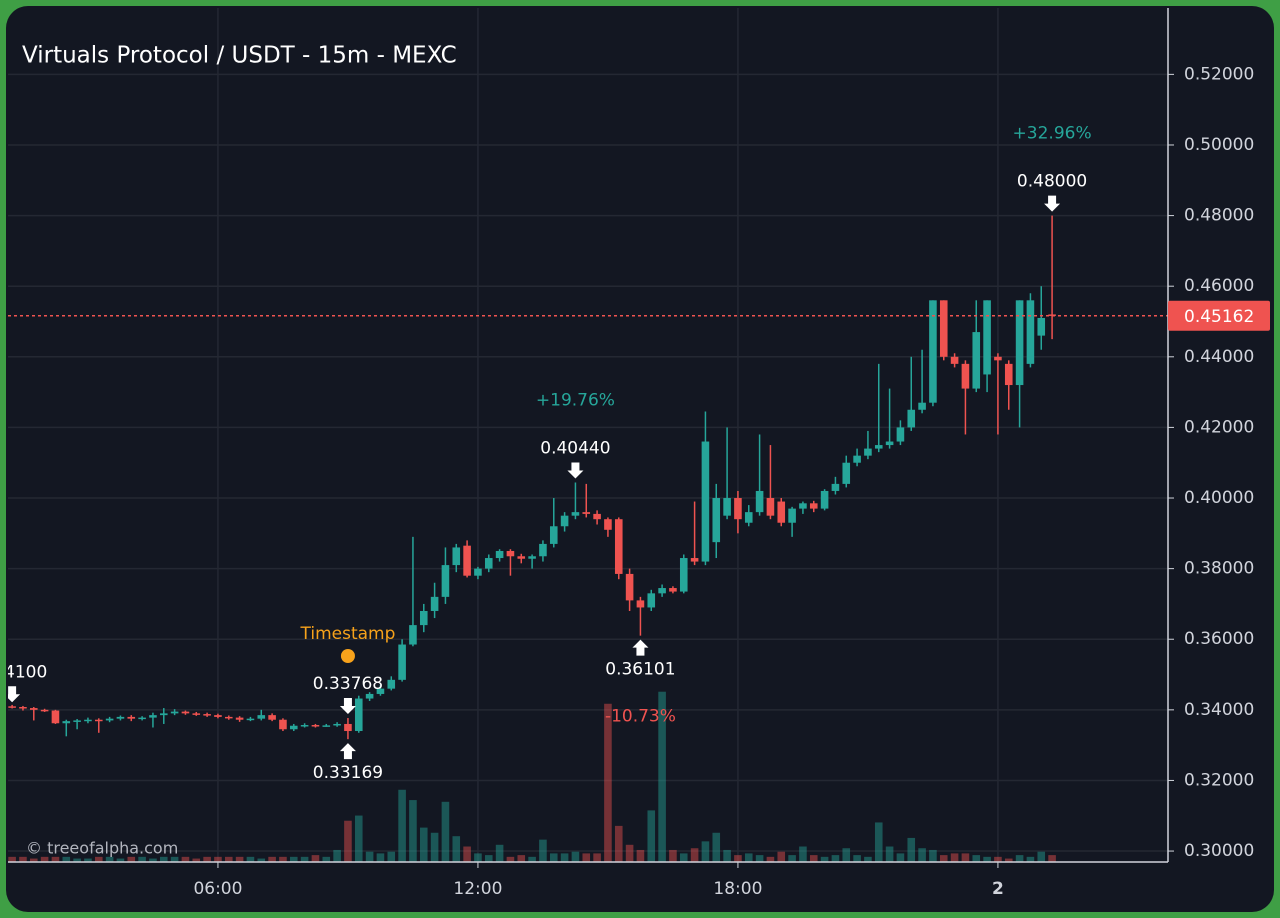 The image size is (1280, 918). What do you see at coordinates (348, 684) in the screenshot?
I see `price-label: 0.33768` at bounding box center [348, 684].